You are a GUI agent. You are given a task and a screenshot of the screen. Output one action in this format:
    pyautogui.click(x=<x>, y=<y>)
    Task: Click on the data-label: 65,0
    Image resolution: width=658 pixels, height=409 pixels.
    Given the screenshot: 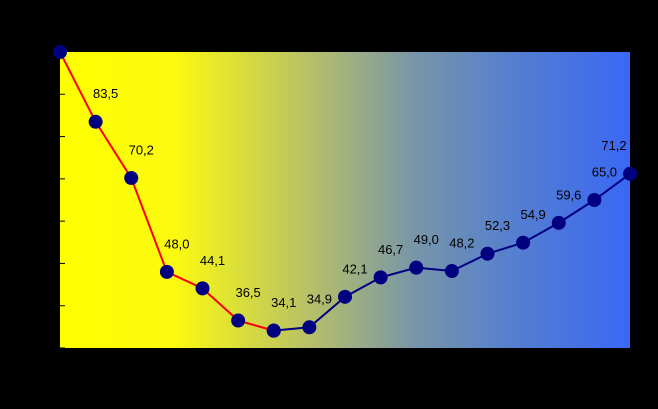 What is the action you would take?
    pyautogui.click(x=604, y=171)
    